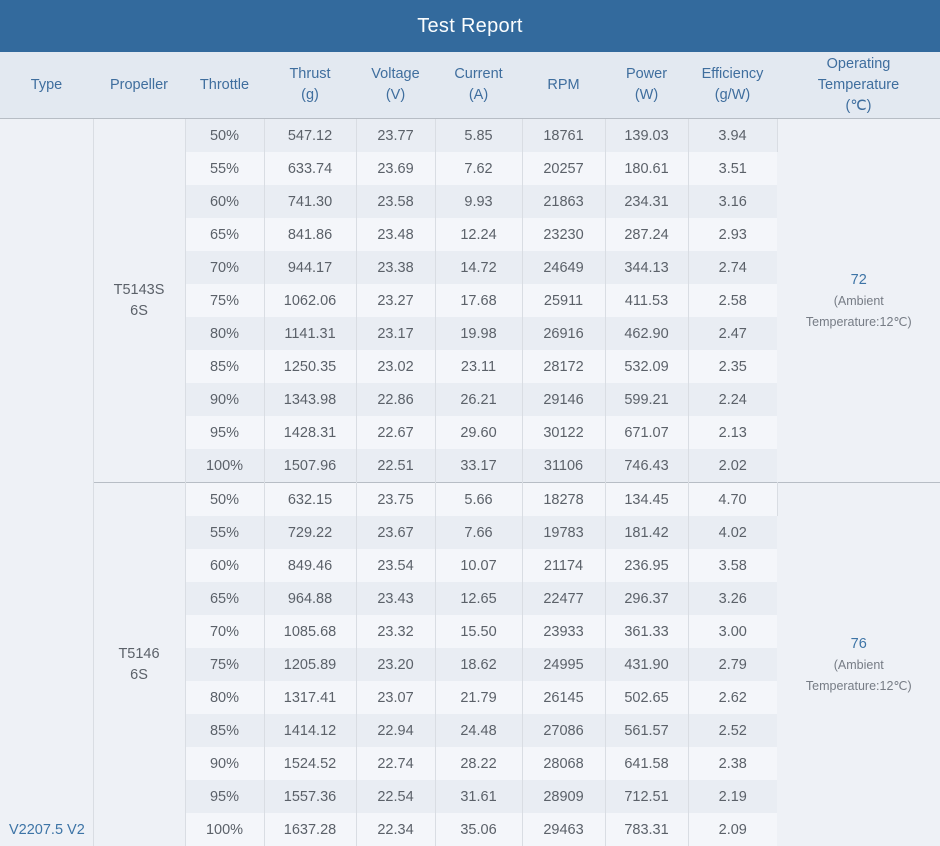  Describe the element at coordinates (310, 466) in the screenshot. I see `table-cell: 1507.96` at that location.